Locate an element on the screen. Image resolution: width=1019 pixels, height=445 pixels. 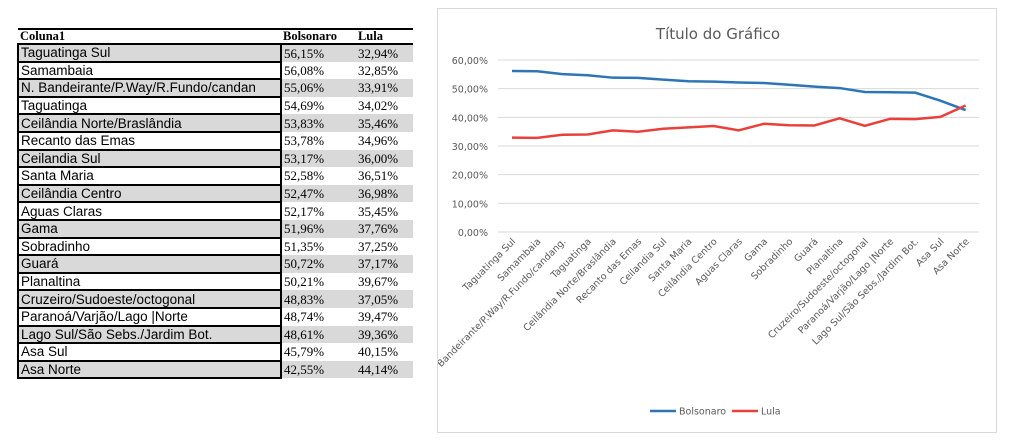
table-row: Taguatinga Sul 56,15% 32,94% is located at coordinates (215, 53).